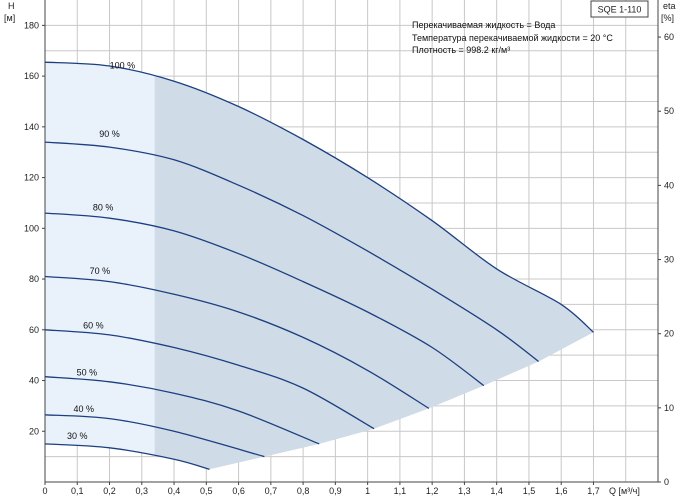 The image size is (691, 500). I want to click on curve-label-50: 50 %, so click(87, 372).